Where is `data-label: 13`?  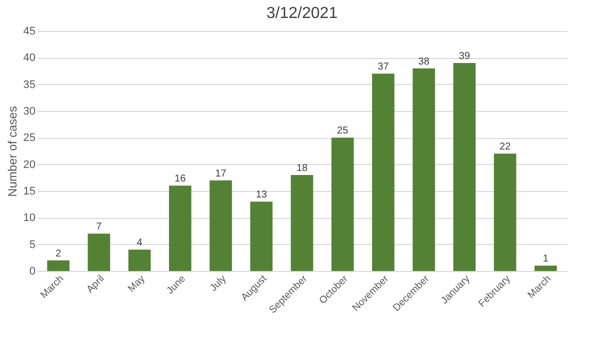 data-label: 13 is located at coordinates (262, 195).